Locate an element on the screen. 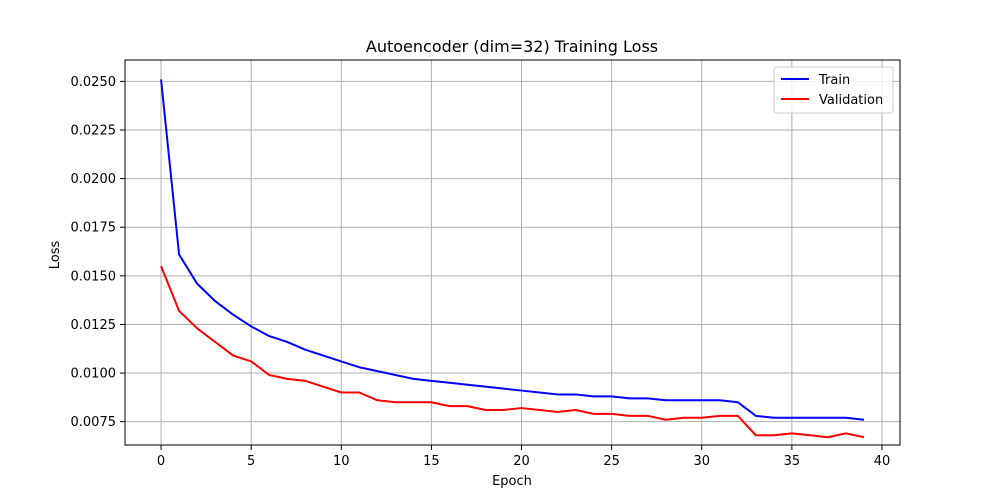 The width and height of the screenshot is (1000, 500). y-tick-label: 0.0225 is located at coordinates (94, 131).